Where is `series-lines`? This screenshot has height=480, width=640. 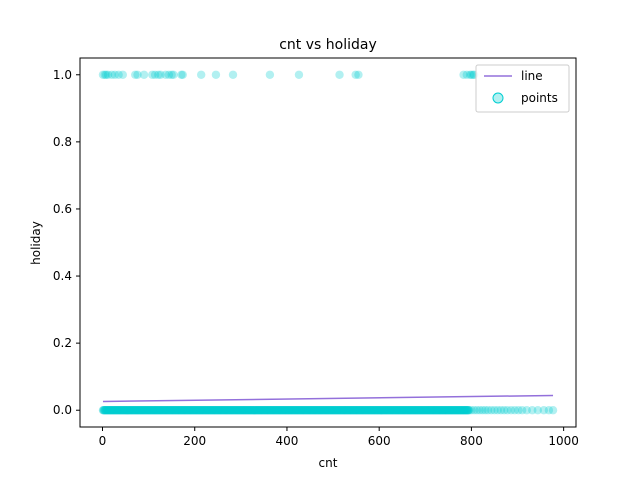 series-lines is located at coordinates (328, 398).